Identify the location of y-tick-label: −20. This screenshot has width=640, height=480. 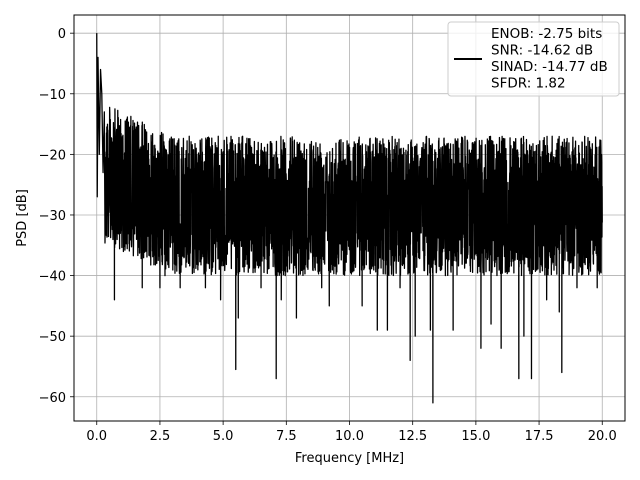
(52, 155).